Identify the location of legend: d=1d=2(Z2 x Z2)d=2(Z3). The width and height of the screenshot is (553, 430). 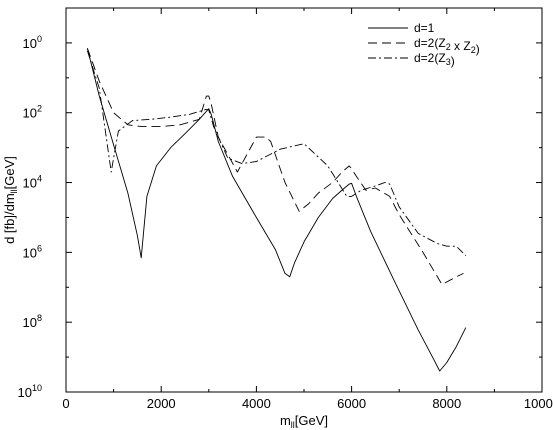
(424, 44).